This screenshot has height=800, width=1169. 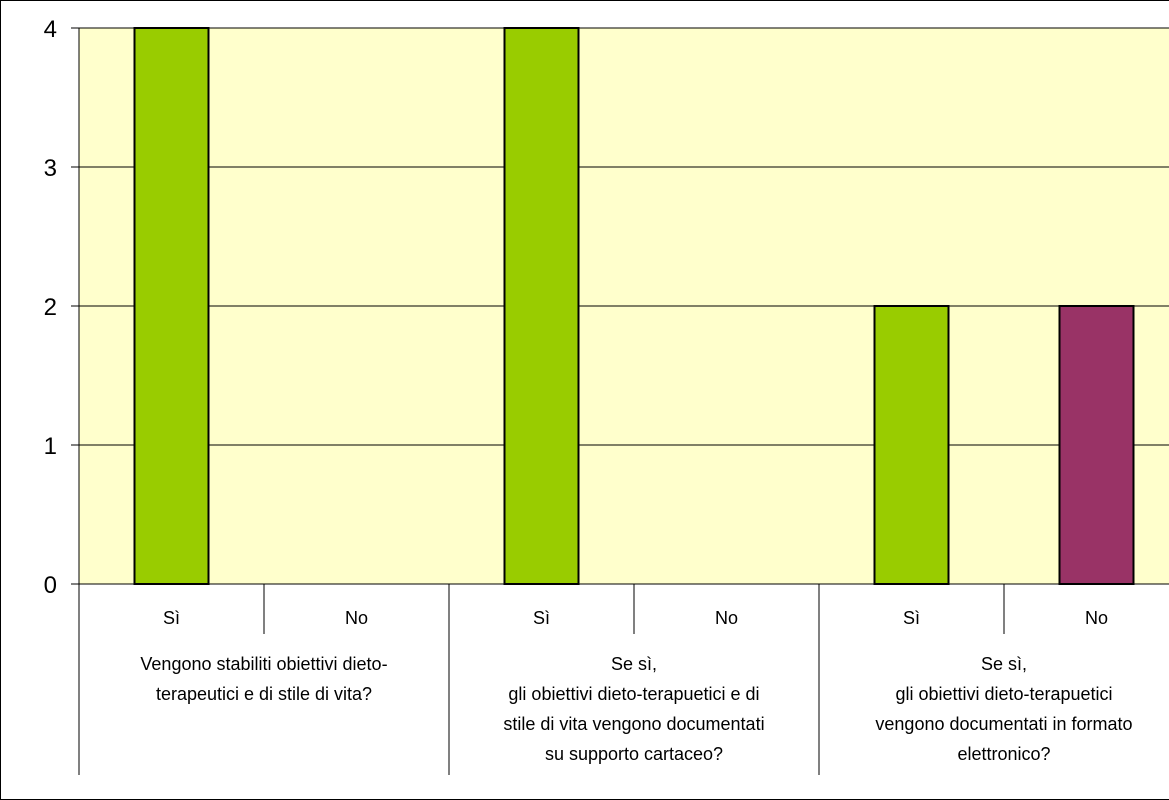 What do you see at coordinates (541, 618) in the screenshot?
I see `category-label-g1-0: Sì` at bounding box center [541, 618].